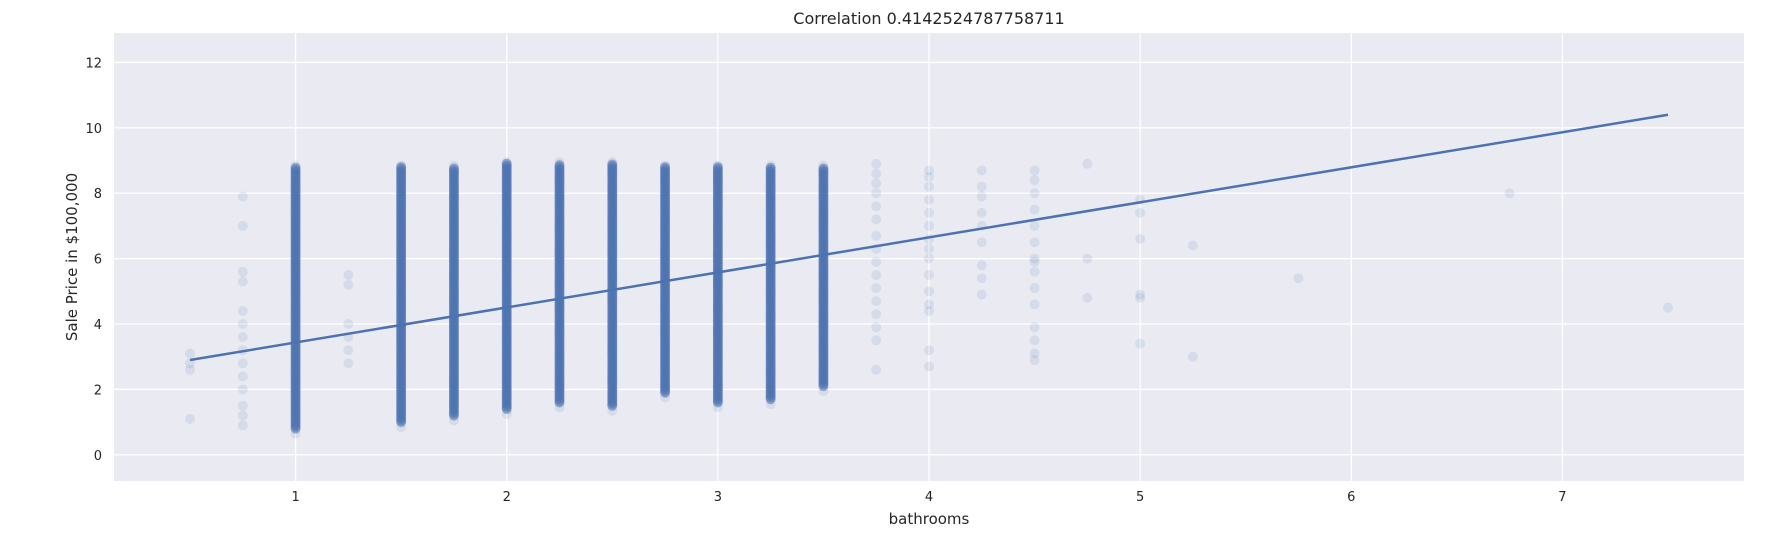 The width and height of the screenshot is (1789, 540). I want to click on x-tick-label: 2, so click(507, 497).